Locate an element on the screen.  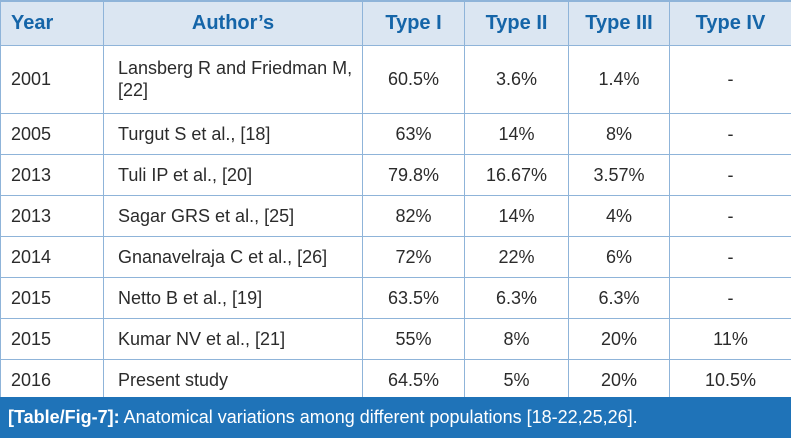
cell-type-4: 10.5% is located at coordinates (730, 379).